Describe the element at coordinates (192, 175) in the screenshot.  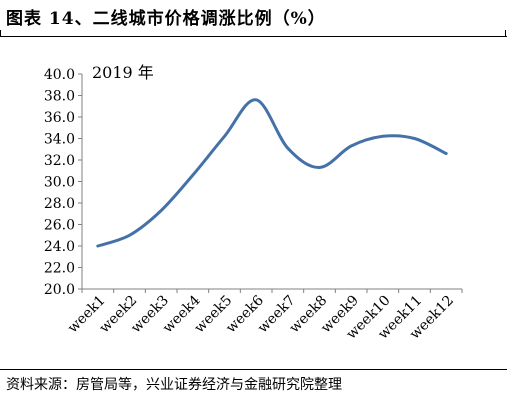
I see `data-point-week4` at that location.